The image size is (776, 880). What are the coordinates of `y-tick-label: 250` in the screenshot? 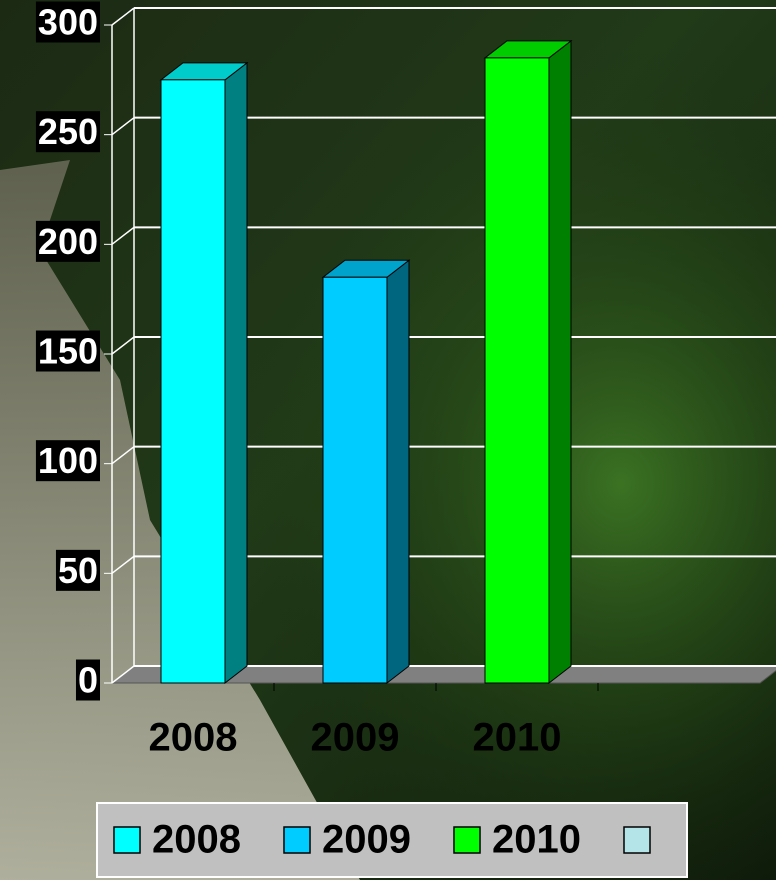 It's located at (68, 131).